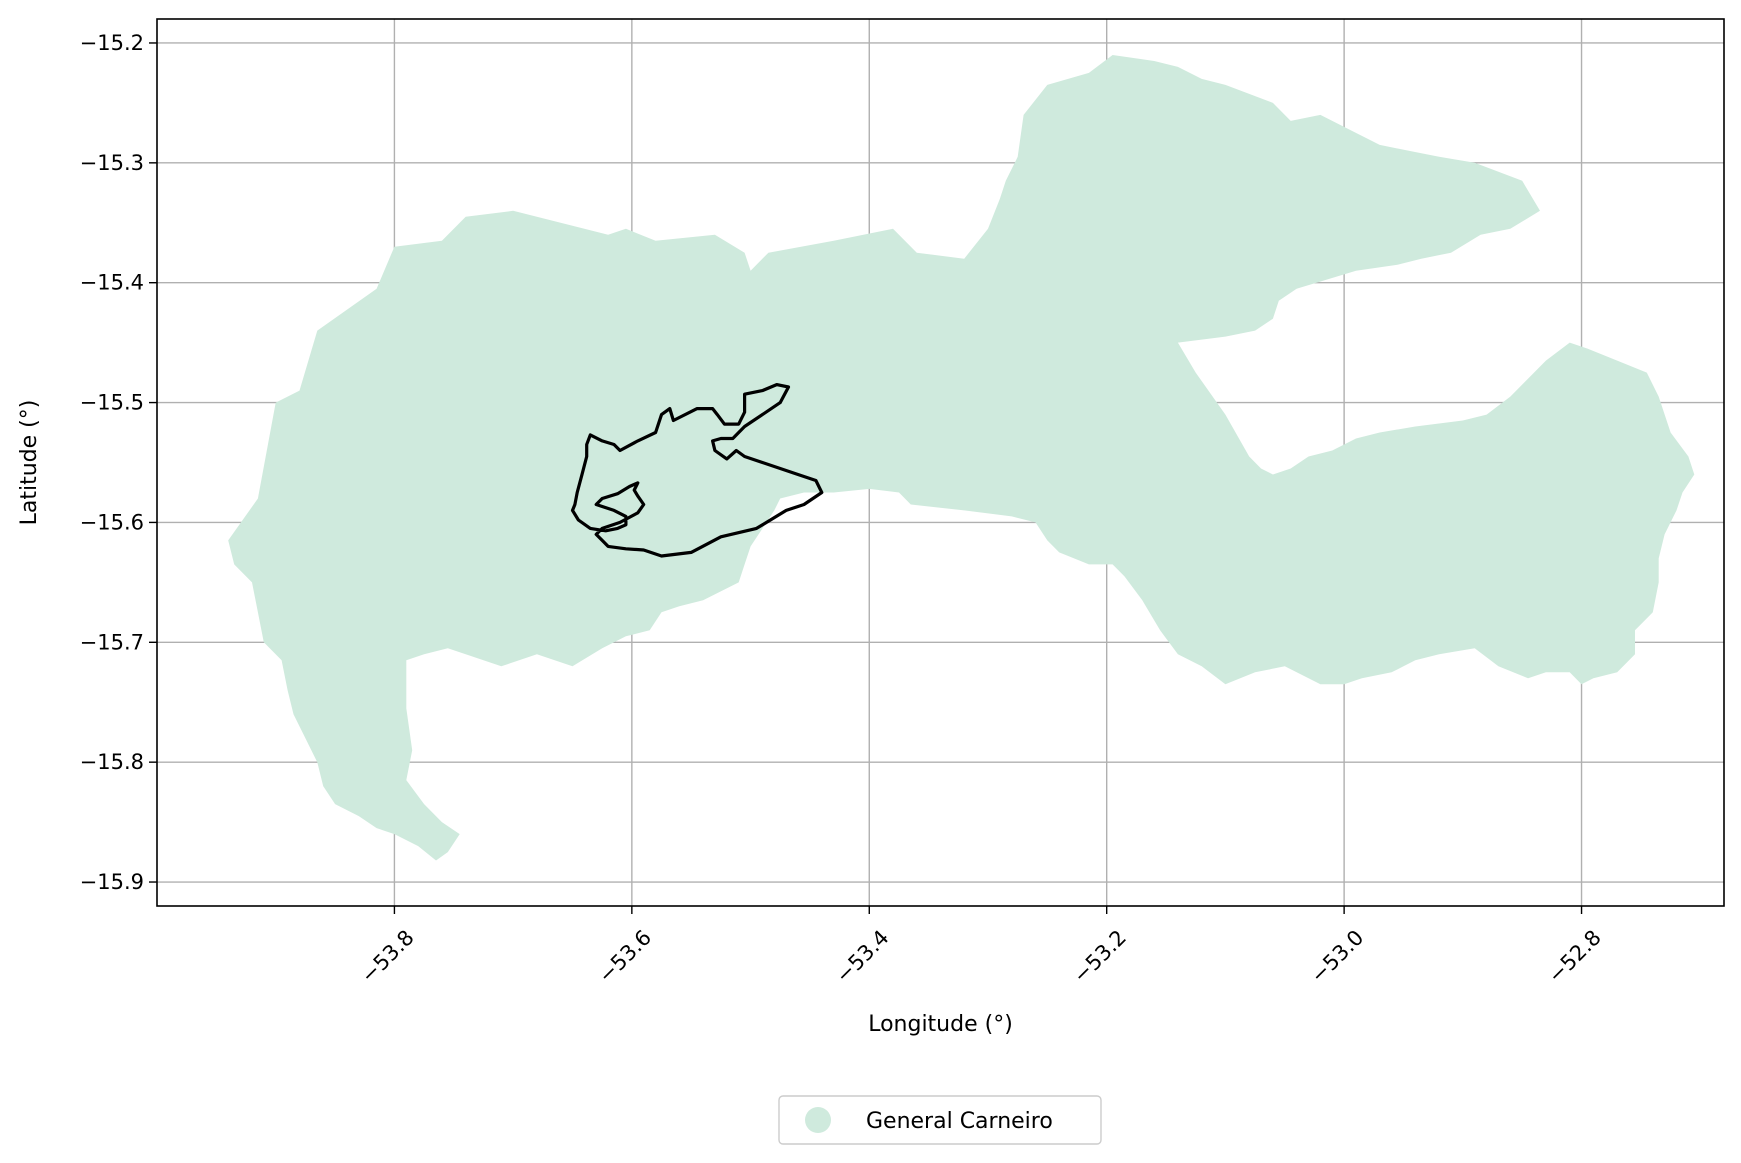  Describe the element at coordinates (112, 882) in the screenshot. I see `y-tick-label-7: −15.9` at that location.